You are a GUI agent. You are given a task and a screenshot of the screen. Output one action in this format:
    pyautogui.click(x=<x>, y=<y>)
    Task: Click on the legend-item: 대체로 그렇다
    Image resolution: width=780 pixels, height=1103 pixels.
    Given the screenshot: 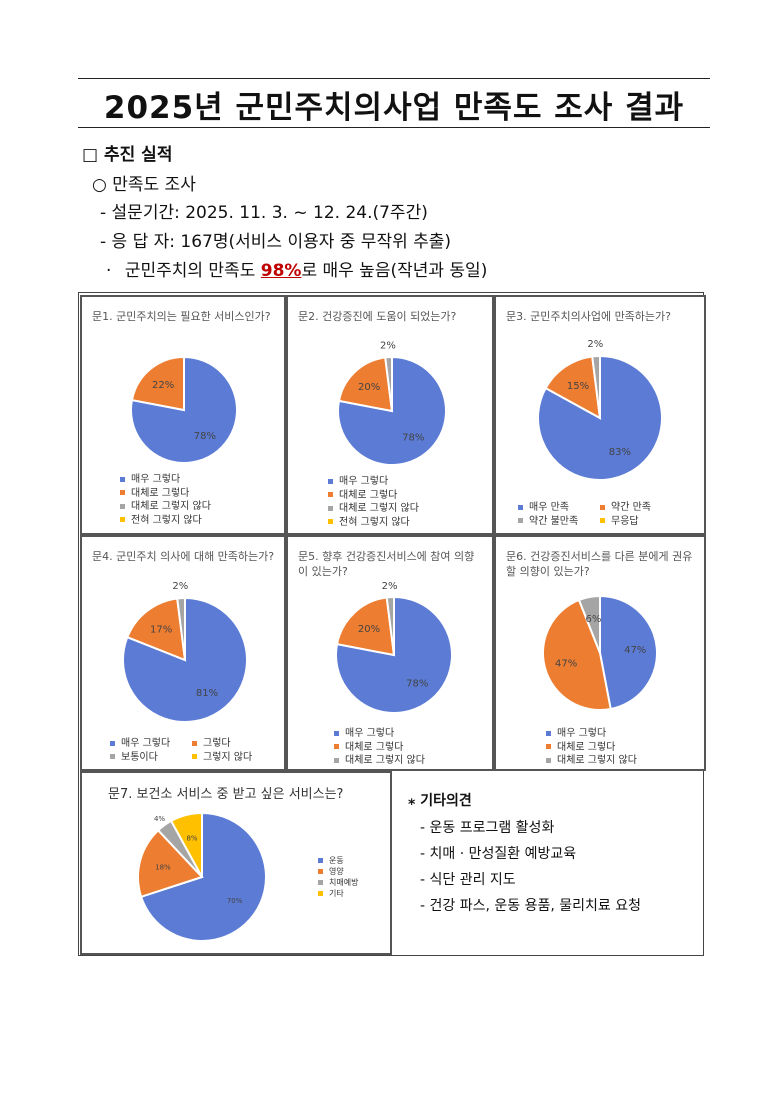 What is the action you would take?
    pyautogui.click(x=368, y=748)
    